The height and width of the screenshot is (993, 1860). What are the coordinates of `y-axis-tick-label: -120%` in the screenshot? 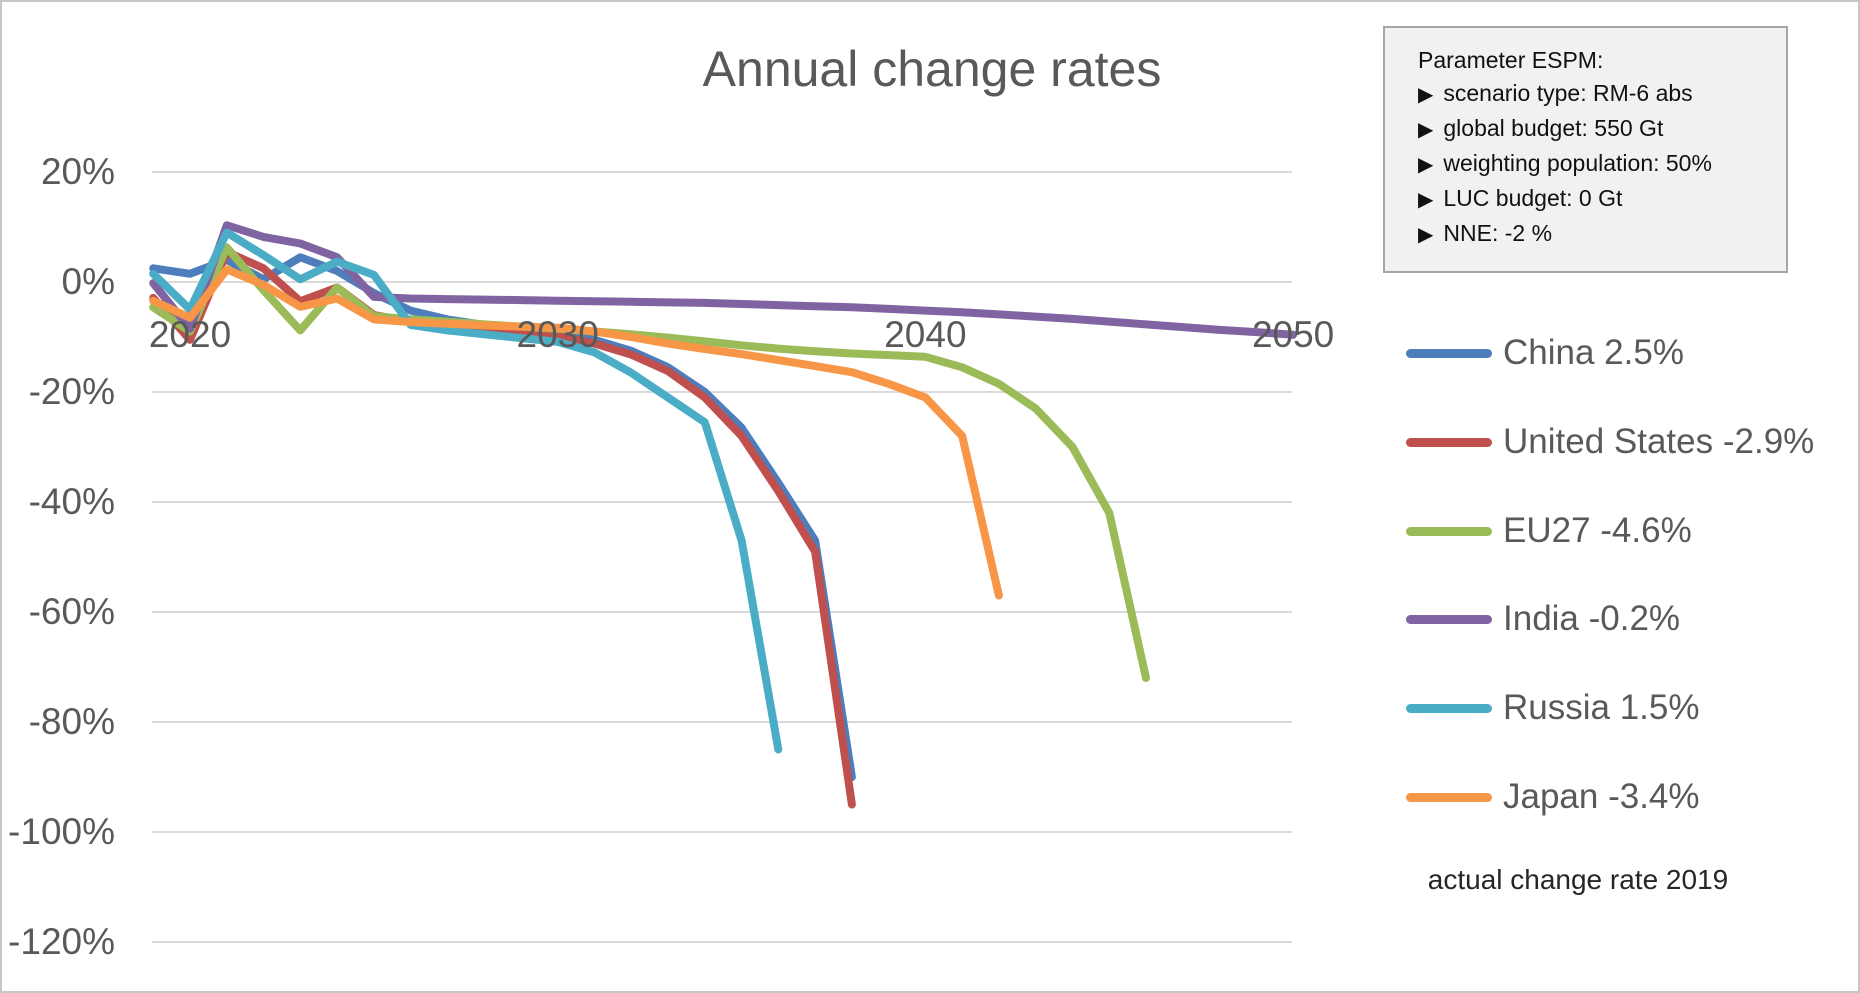 It's located at (61, 941).